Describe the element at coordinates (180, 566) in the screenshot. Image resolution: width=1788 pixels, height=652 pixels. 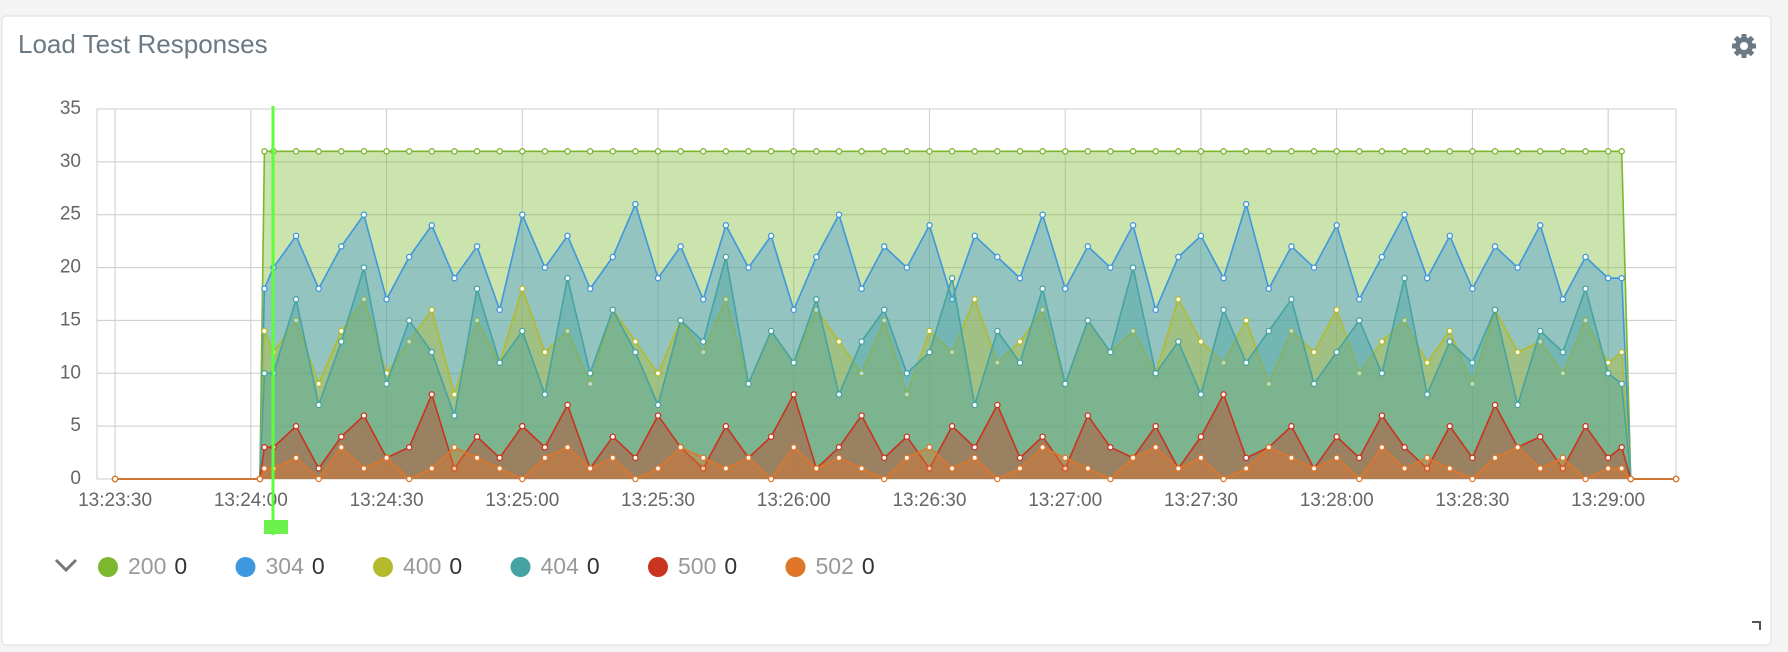
I see `legend-value: 0` at that location.